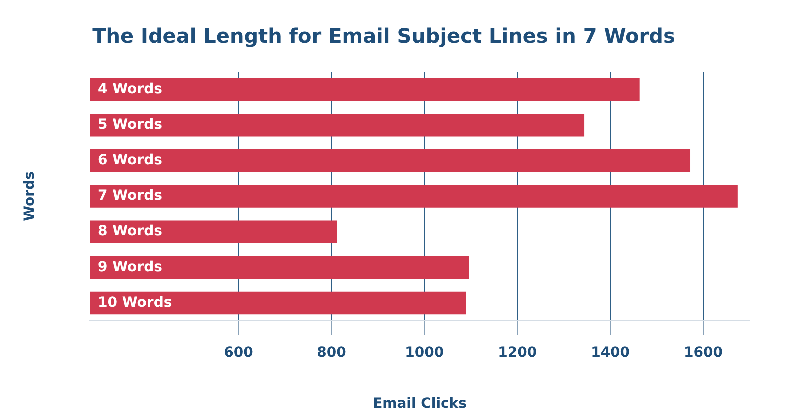 Image resolution: width=800 pixels, height=417 pixels. What do you see at coordinates (424, 353) in the screenshot?
I see `x-tick-label: 1000` at bounding box center [424, 353].